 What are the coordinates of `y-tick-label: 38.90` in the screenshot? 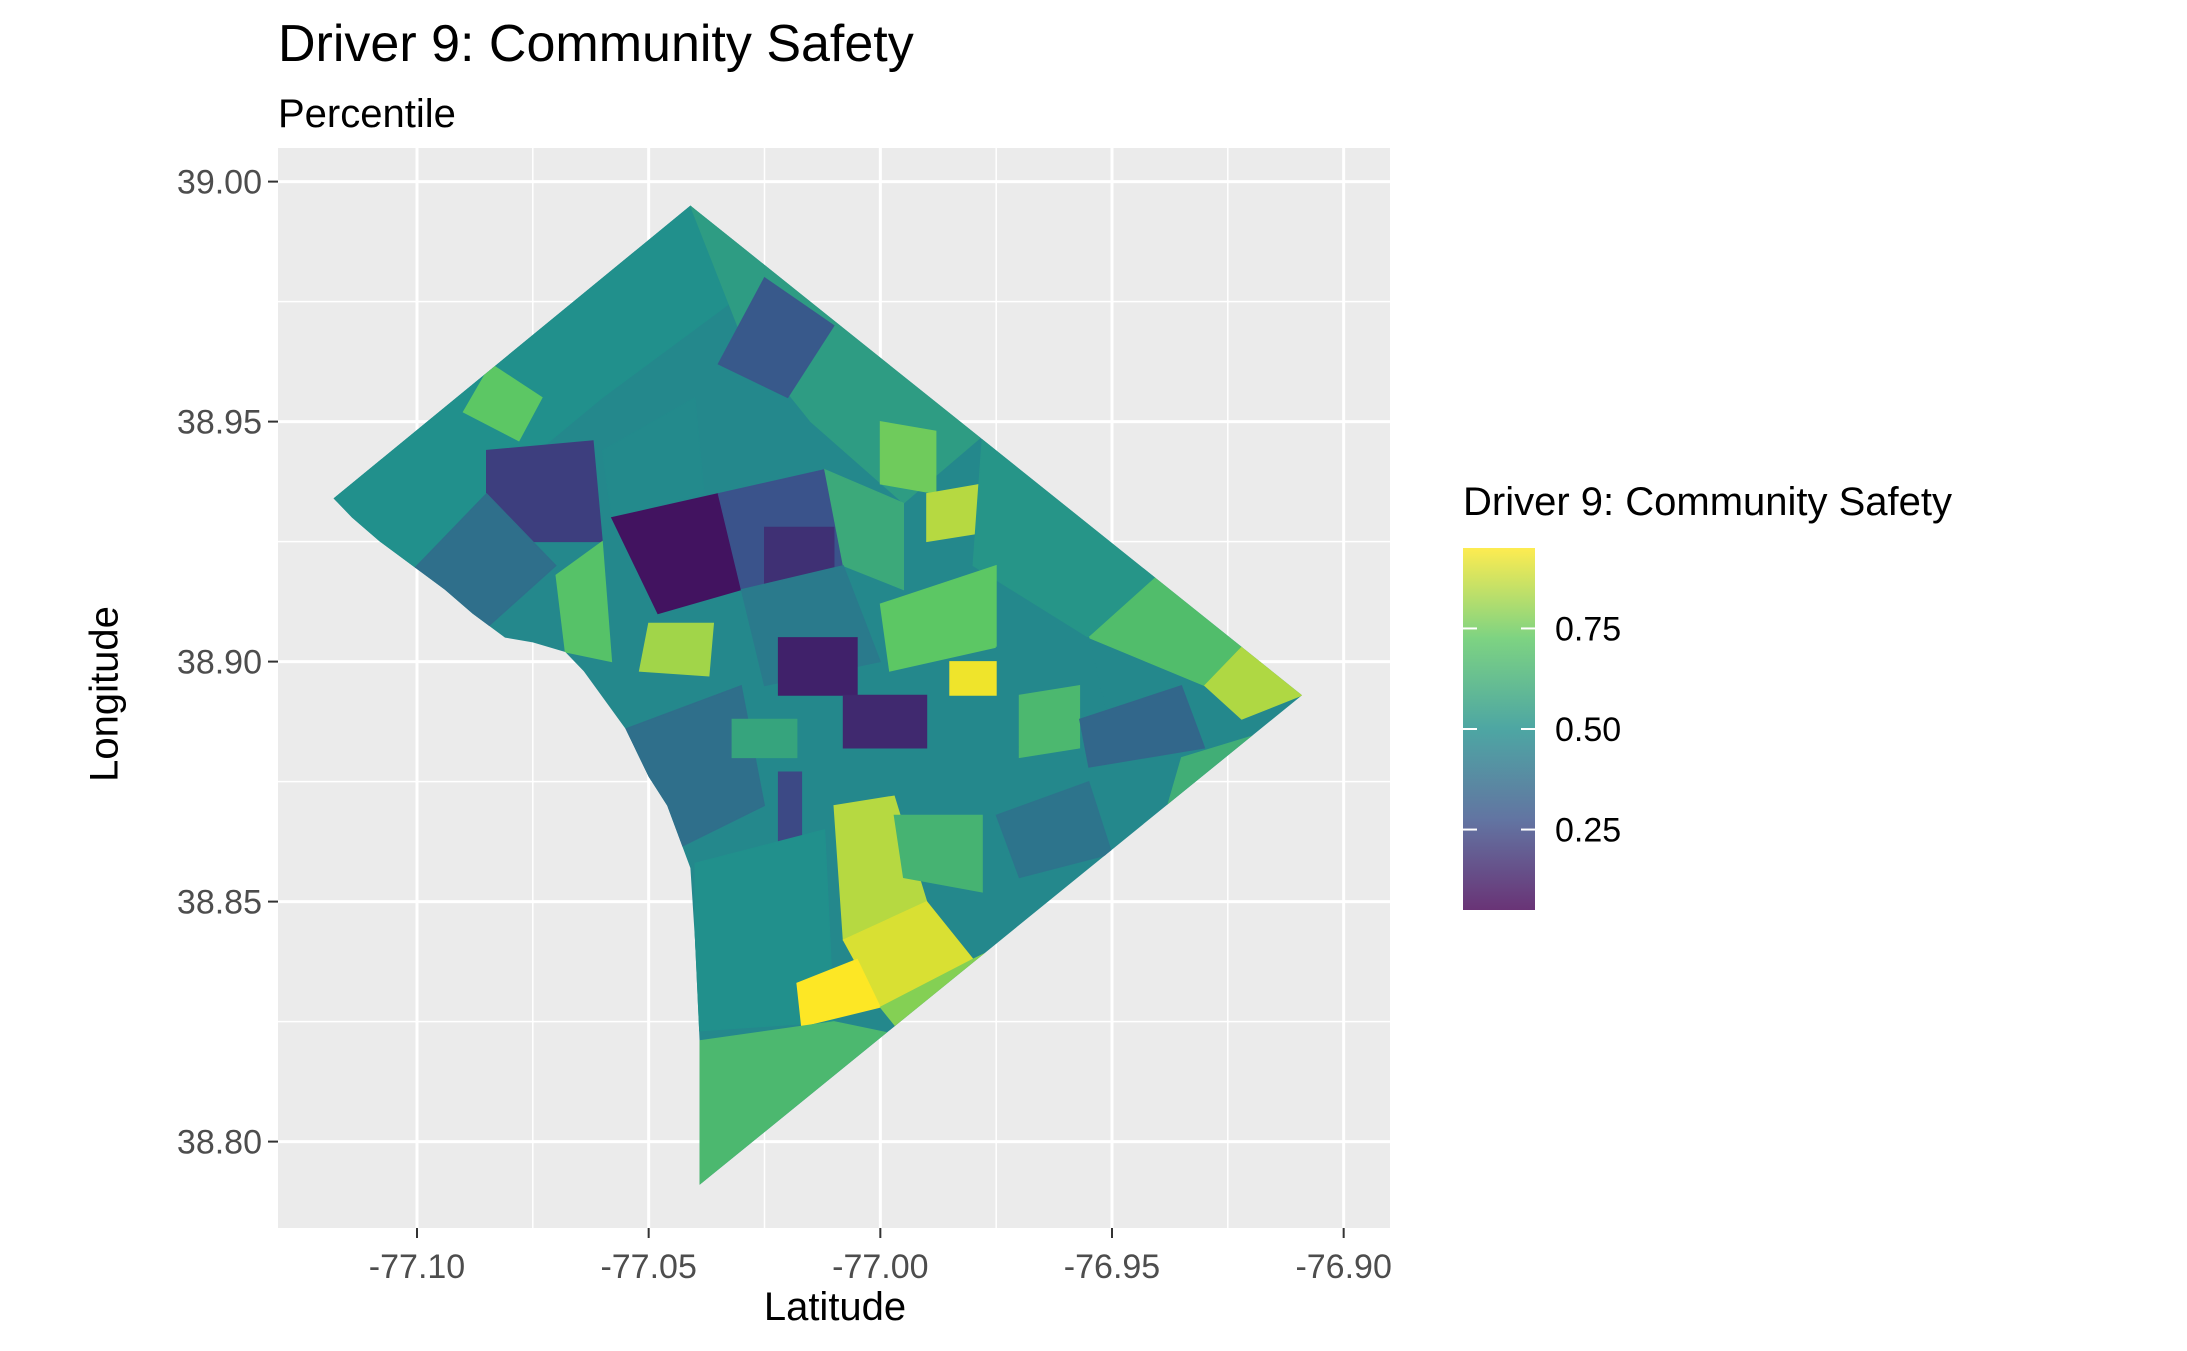 It's located at (219, 663).